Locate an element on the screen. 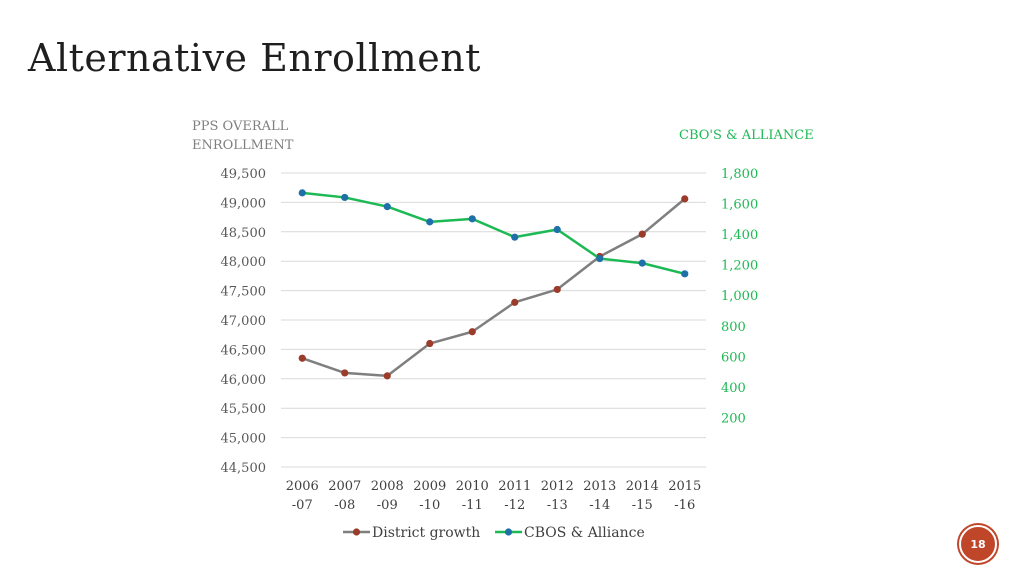  left-axis-tick-label: 47,500 is located at coordinates (244, 292).